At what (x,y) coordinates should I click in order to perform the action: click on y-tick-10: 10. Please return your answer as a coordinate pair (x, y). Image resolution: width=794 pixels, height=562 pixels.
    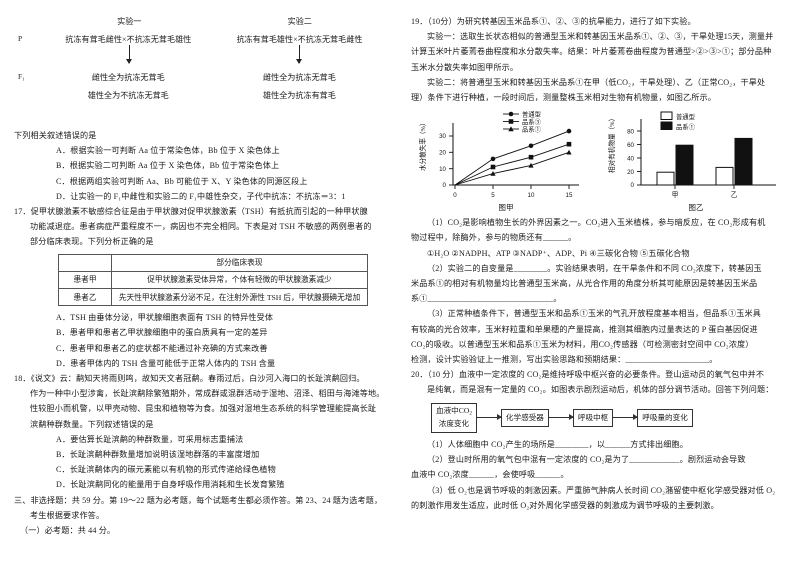
    Looking at the image, I should click on (442, 169).